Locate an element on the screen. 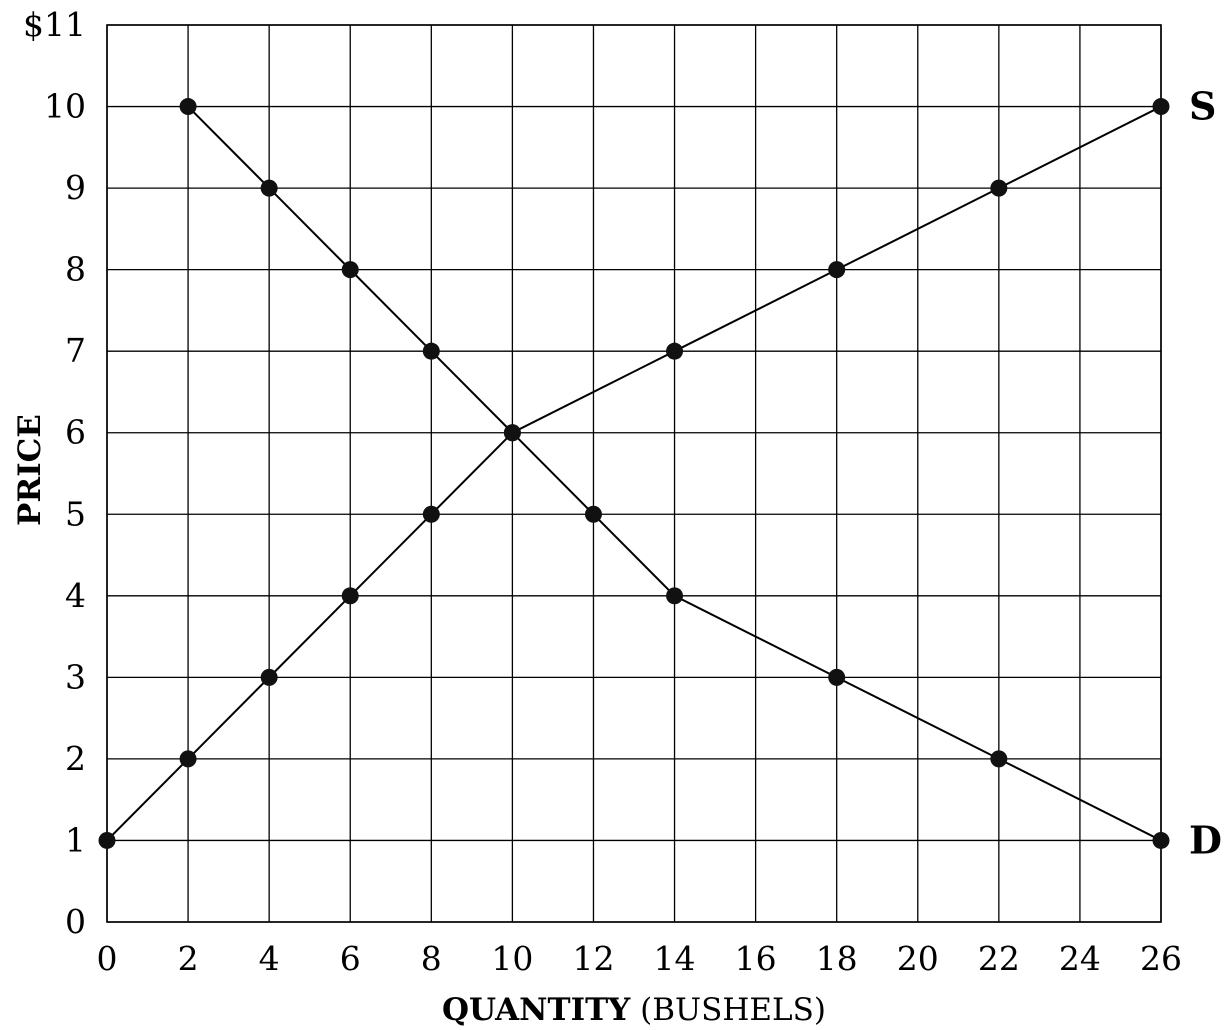  x-tick-label: 4 is located at coordinates (269, 958).